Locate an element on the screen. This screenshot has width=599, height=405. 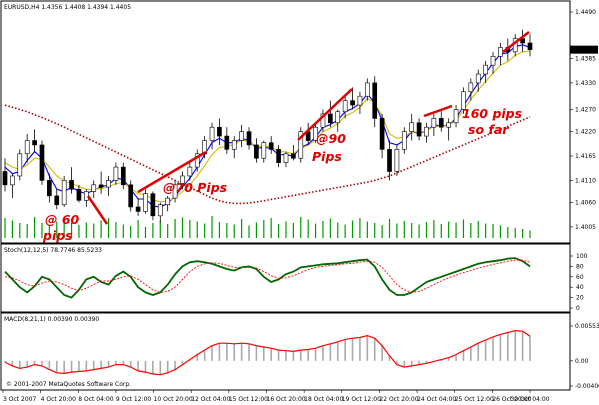
annotation-160-pips: 160 pips is located at coordinates (492, 113).